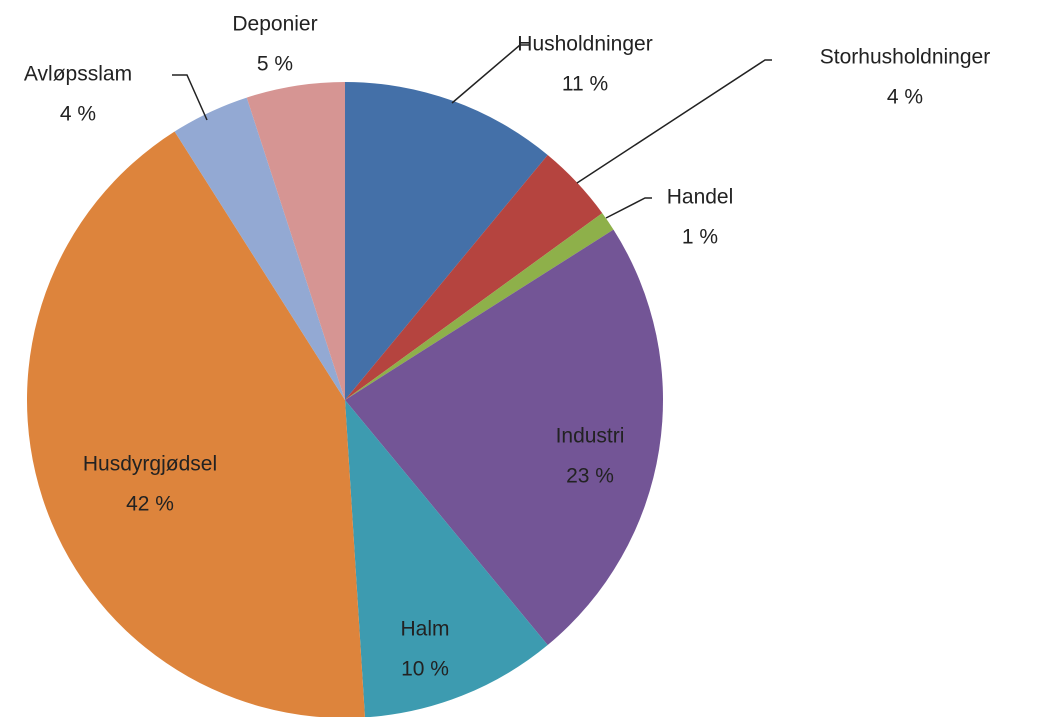 The image size is (1037, 717). I want to click on slice-label: Halm, so click(424, 629).